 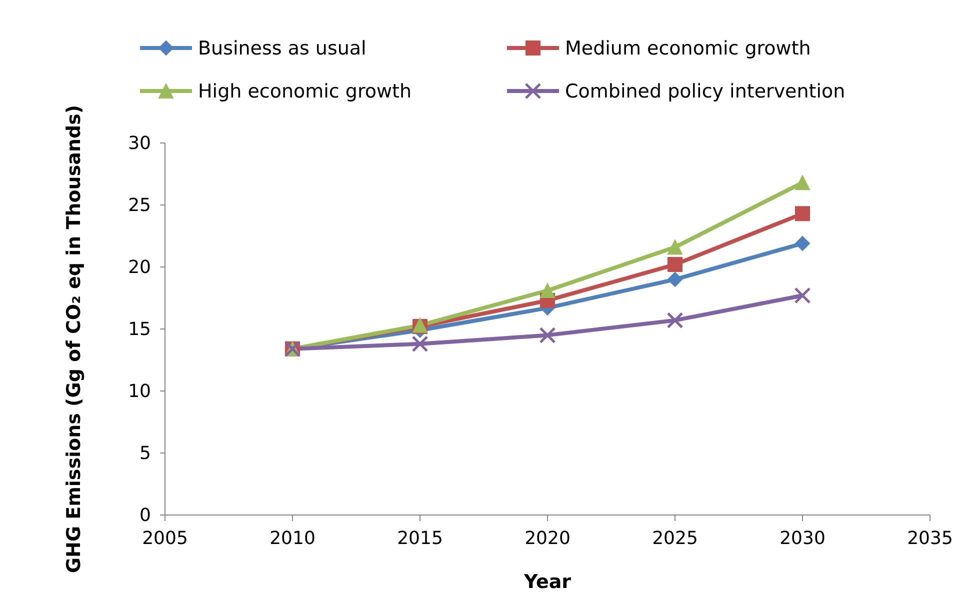 I want to click on x-axis-title: Year, so click(x=547, y=582).